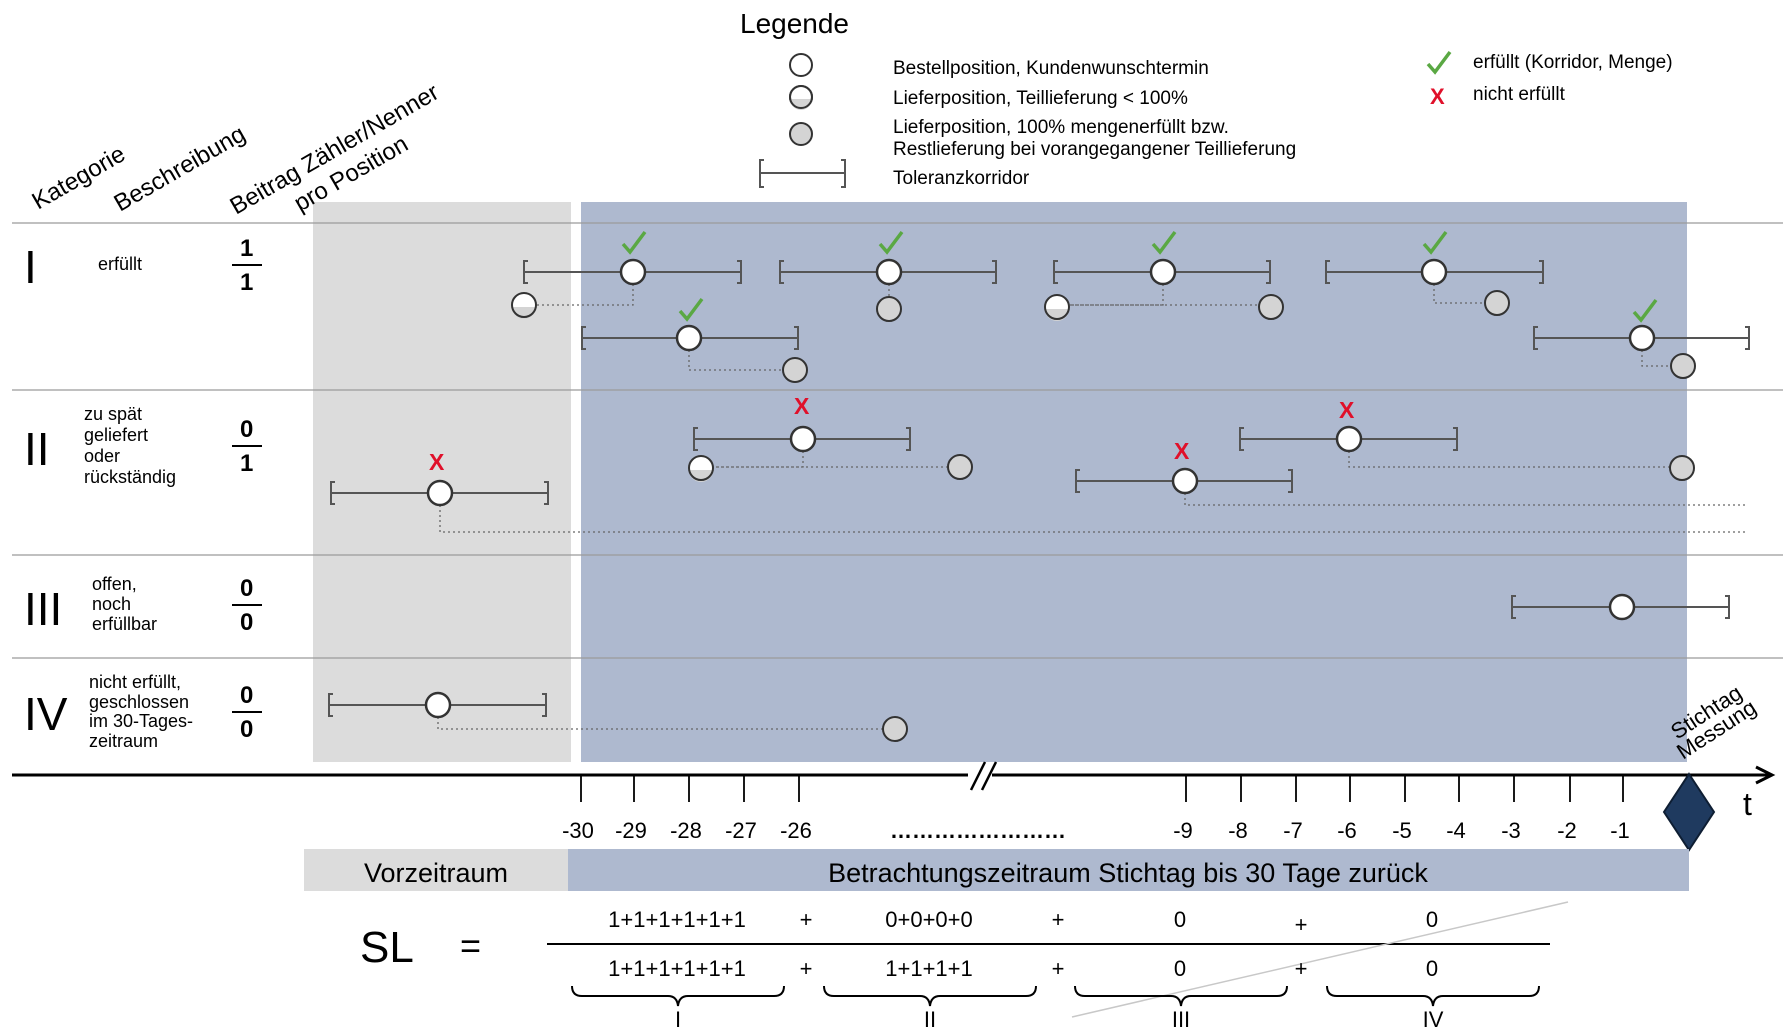  Describe the element at coordinates (102, 456) in the screenshot. I see `svg-text: oder` at that location.